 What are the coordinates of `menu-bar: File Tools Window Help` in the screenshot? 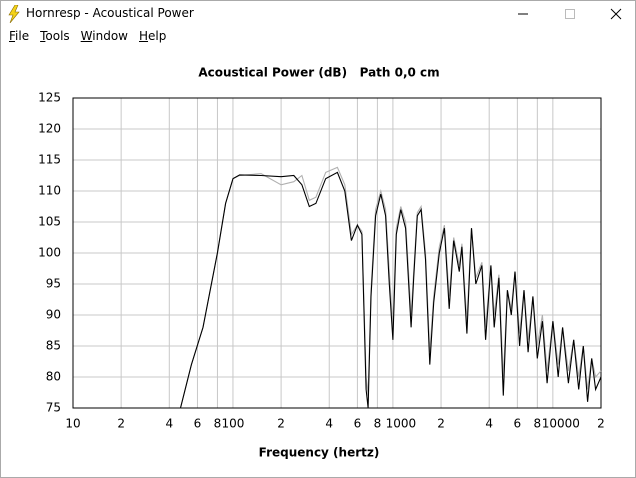 It's located at (93, 36).